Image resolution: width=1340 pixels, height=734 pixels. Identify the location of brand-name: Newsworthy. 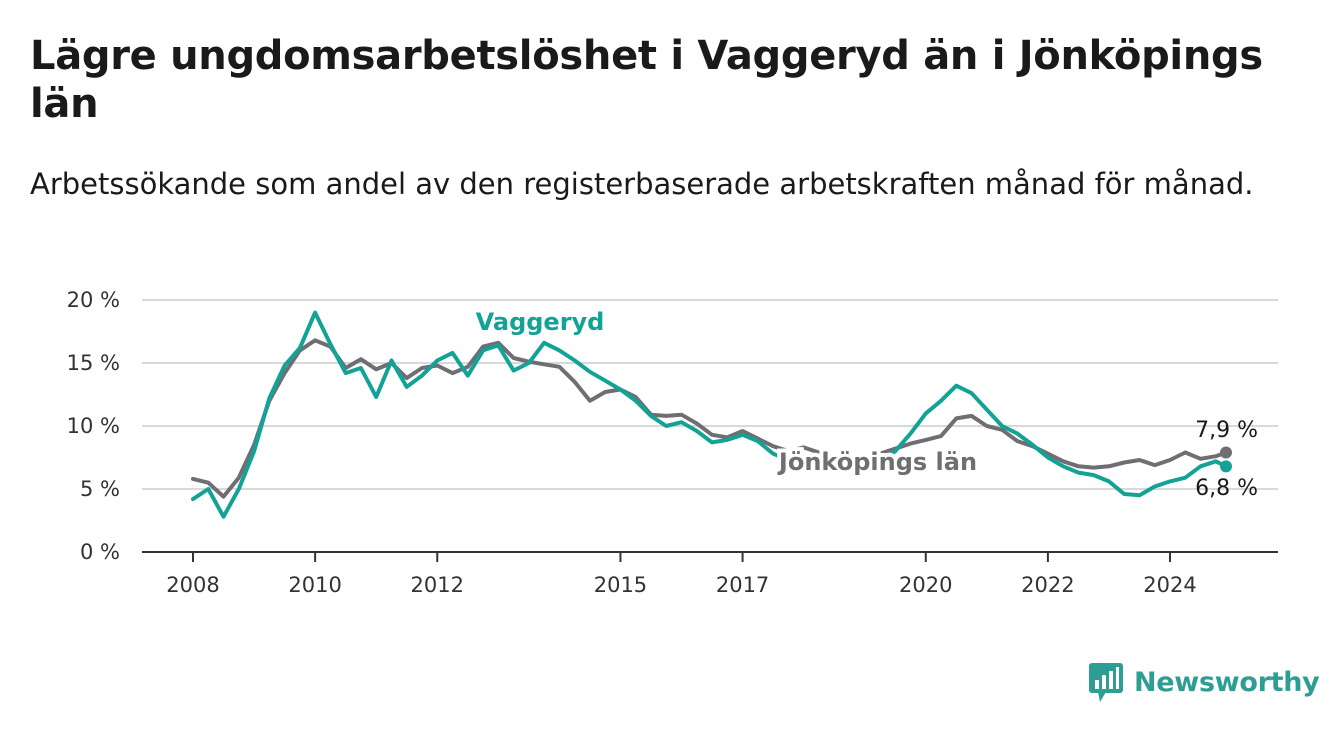
(1227, 682).